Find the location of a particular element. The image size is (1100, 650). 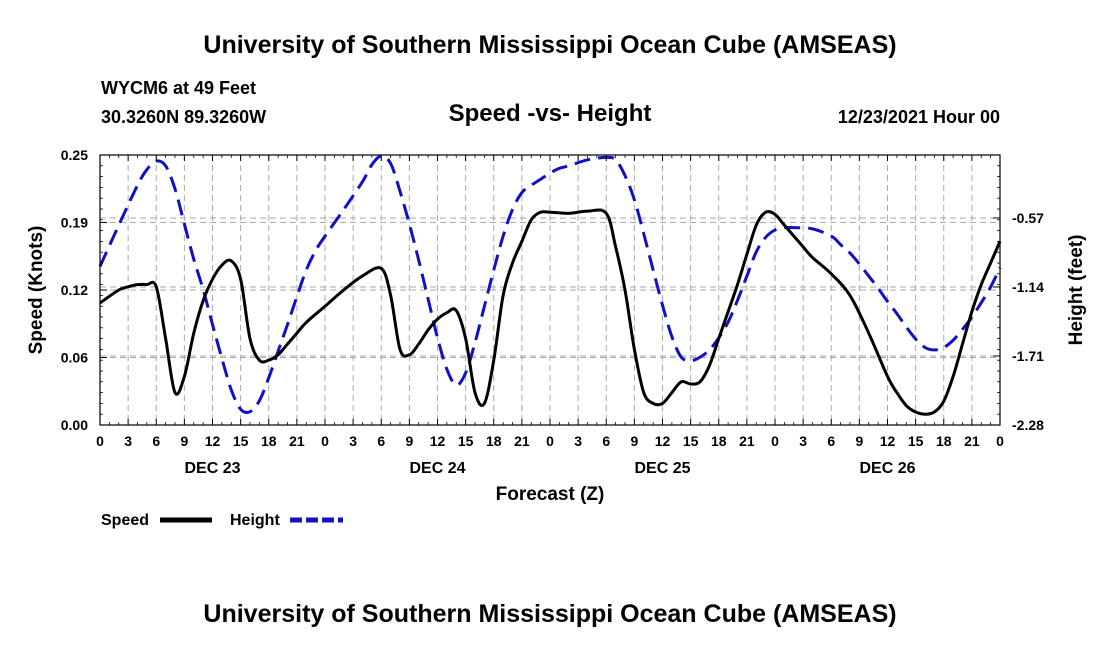

station-label: WYCM6 at 49 Feet is located at coordinates (179, 88).